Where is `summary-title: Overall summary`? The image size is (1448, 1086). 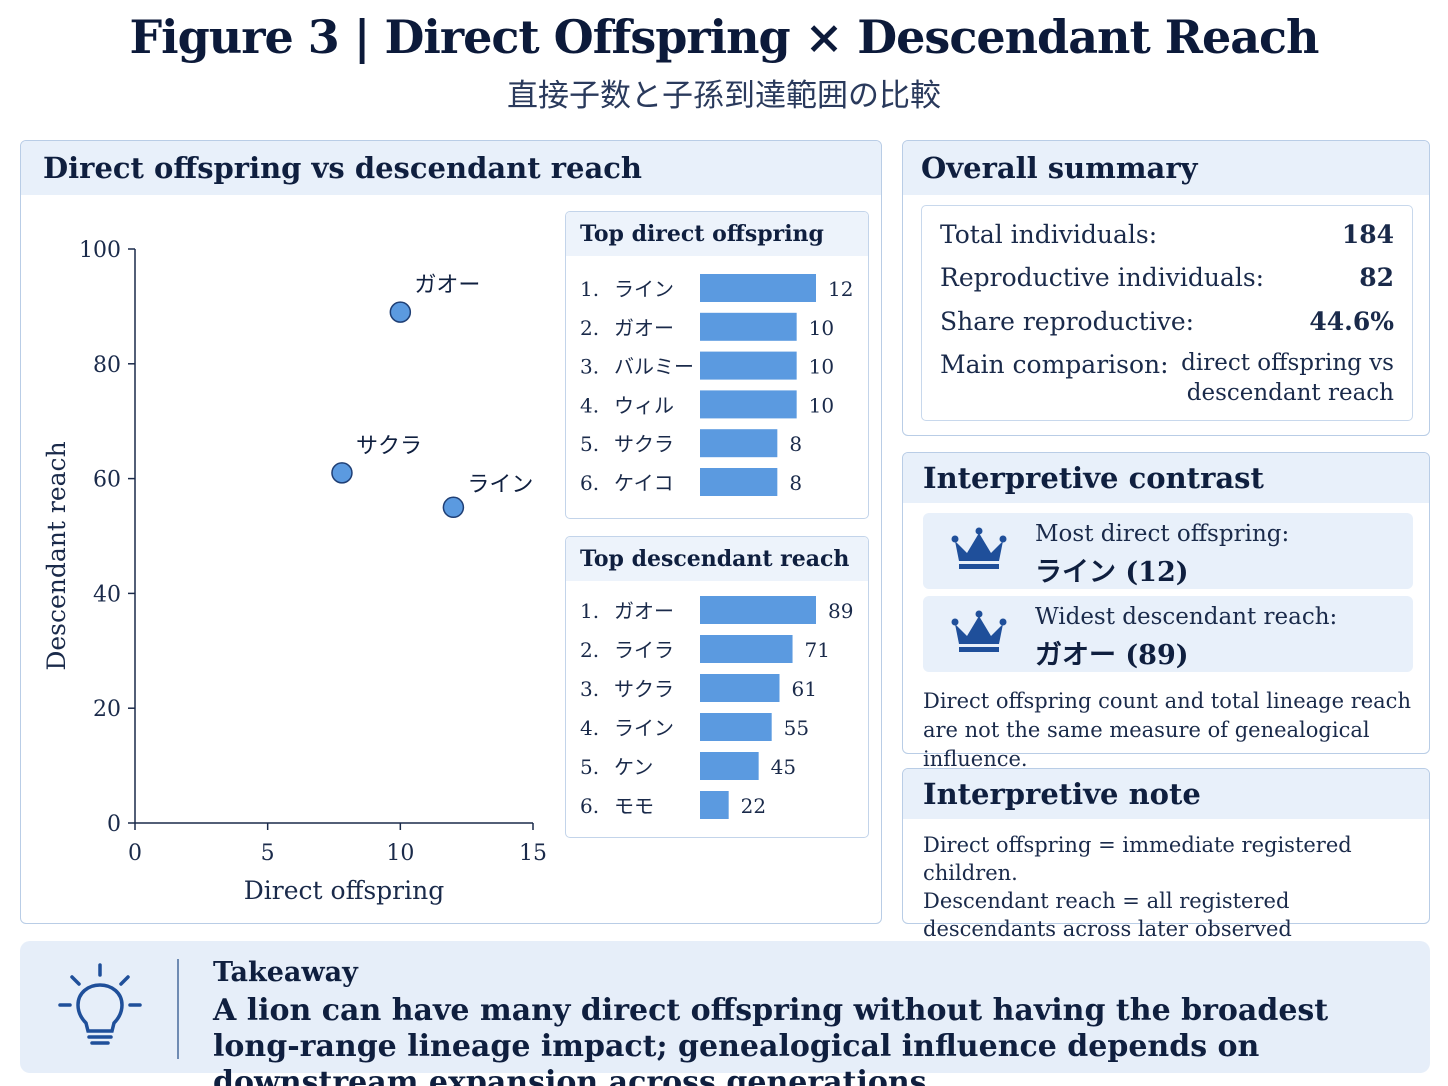
summary-title: Overall summary is located at coordinates (1166, 168).